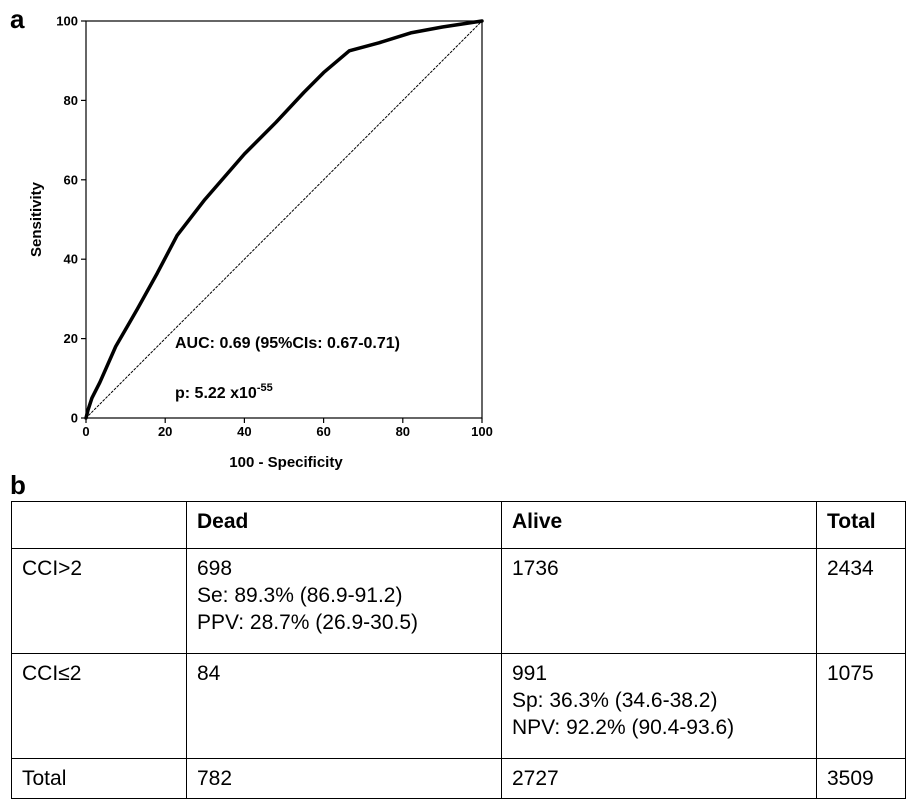  What do you see at coordinates (215, 568) in the screenshot?
I see `cell-line: 698` at bounding box center [215, 568].